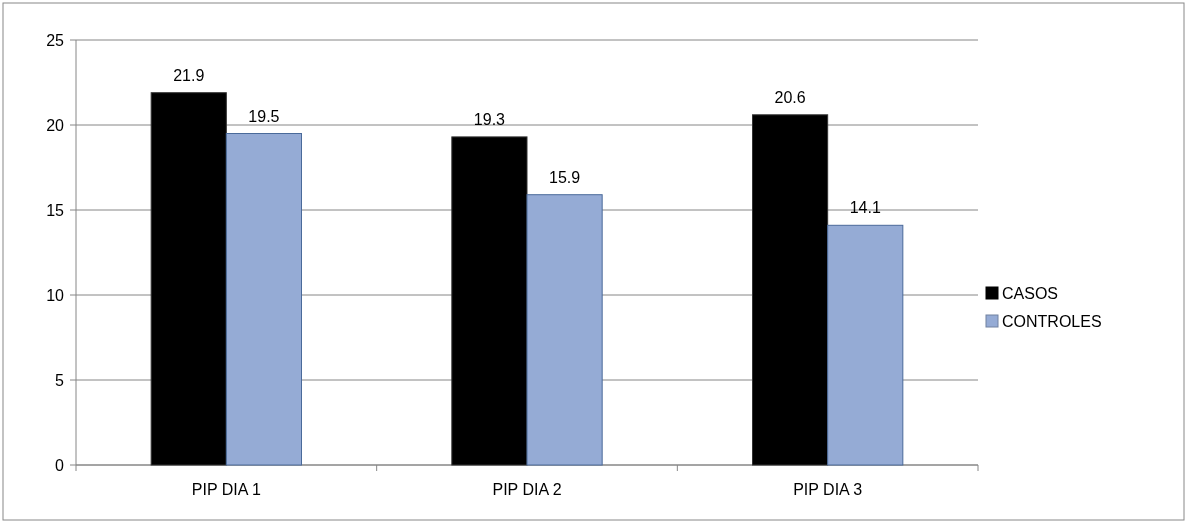 This screenshot has width=1187, height=523. What do you see at coordinates (489, 119) in the screenshot?
I see `data-label: 19.3` at bounding box center [489, 119].